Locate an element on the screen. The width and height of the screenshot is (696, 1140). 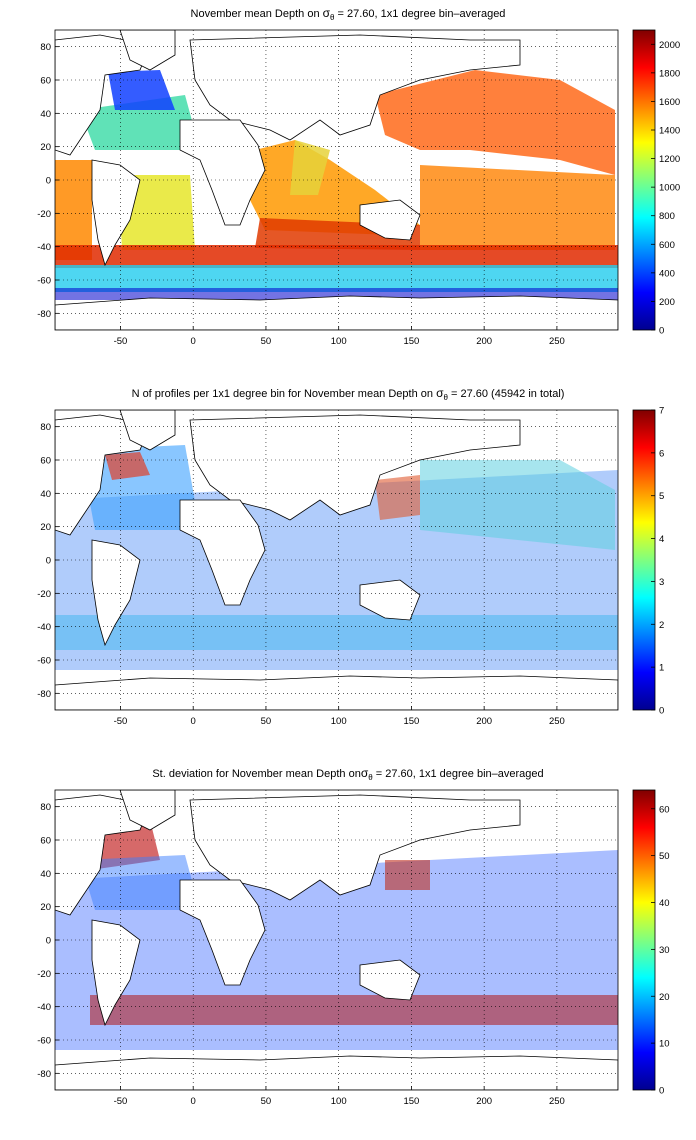
colorbar-tick-label: 0 is located at coordinates (661, 711).